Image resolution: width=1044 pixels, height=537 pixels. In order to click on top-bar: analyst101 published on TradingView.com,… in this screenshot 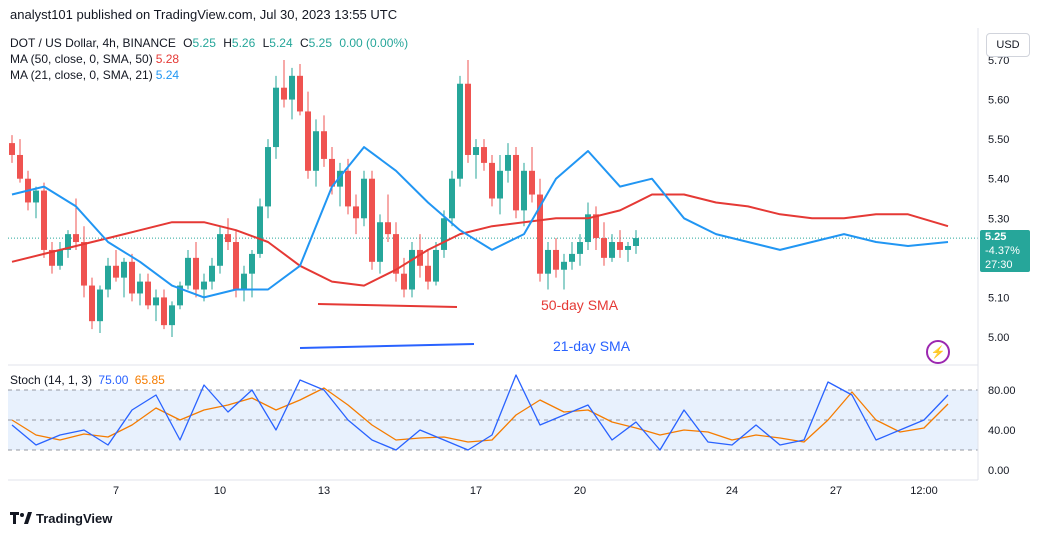, I will do `click(522, 14)`.